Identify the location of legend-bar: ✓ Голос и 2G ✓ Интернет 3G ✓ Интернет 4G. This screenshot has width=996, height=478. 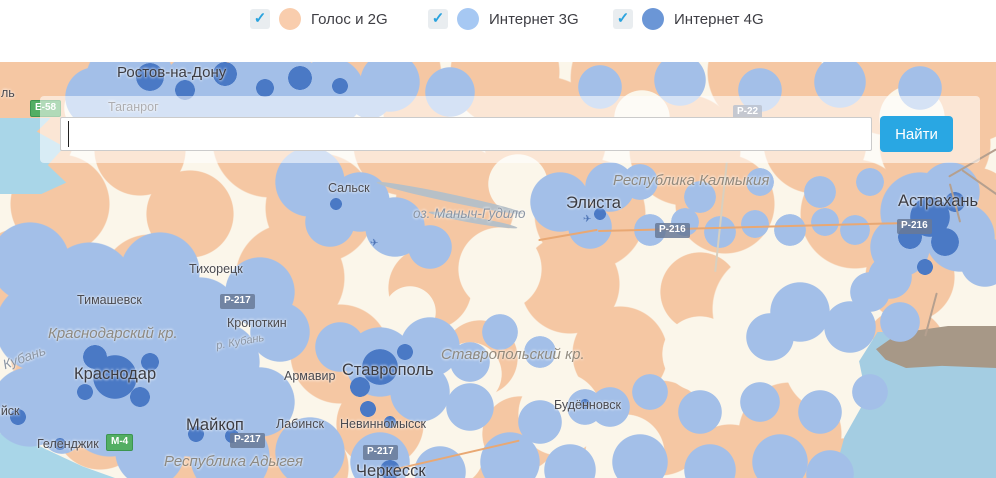
(498, 31).